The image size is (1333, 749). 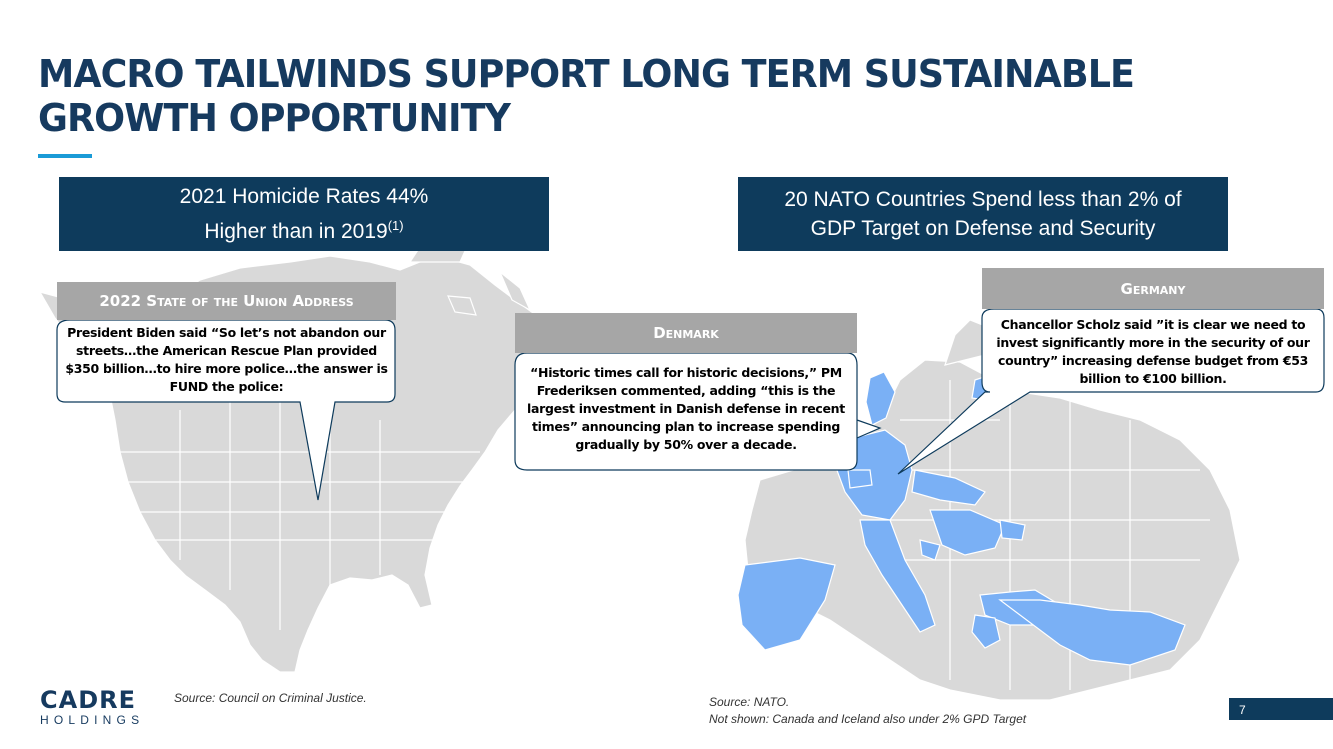 What do you see at coordinates (983, 199) in the screenshot?
I see `nato-banner-line1: 20 NATO Countries Spend less than 2% of` at bounding box center [983, 199].